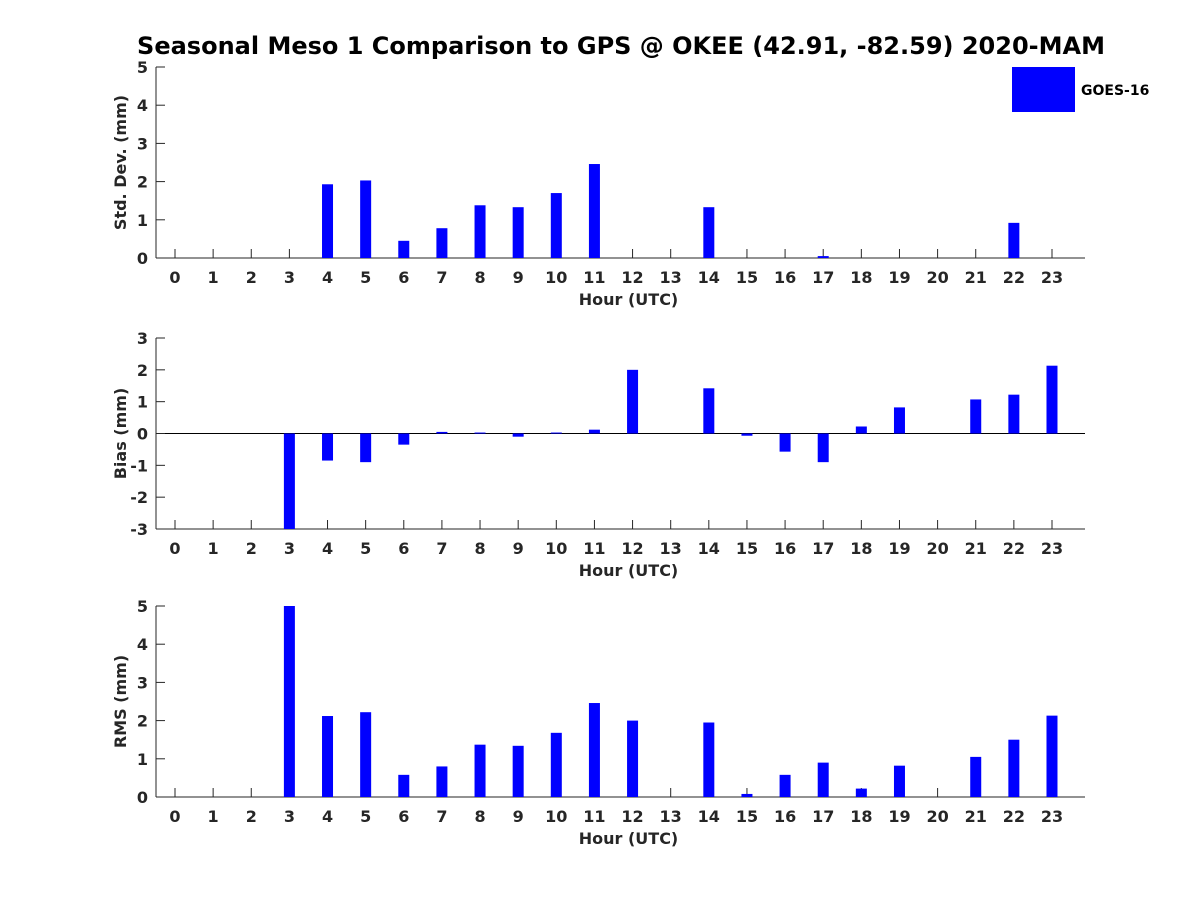 The width and height of the screenshot is (1200, 900). I want to click on std-dev-x-tick-label: 10, so click(556, 277).